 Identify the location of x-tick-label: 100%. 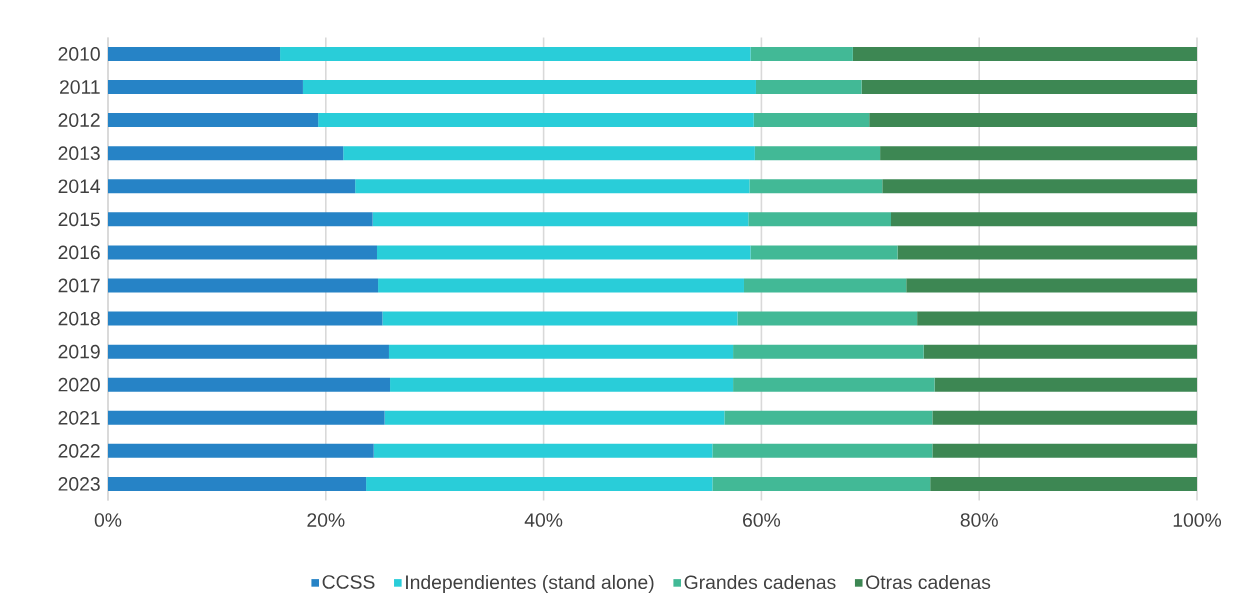
(1197, 520).